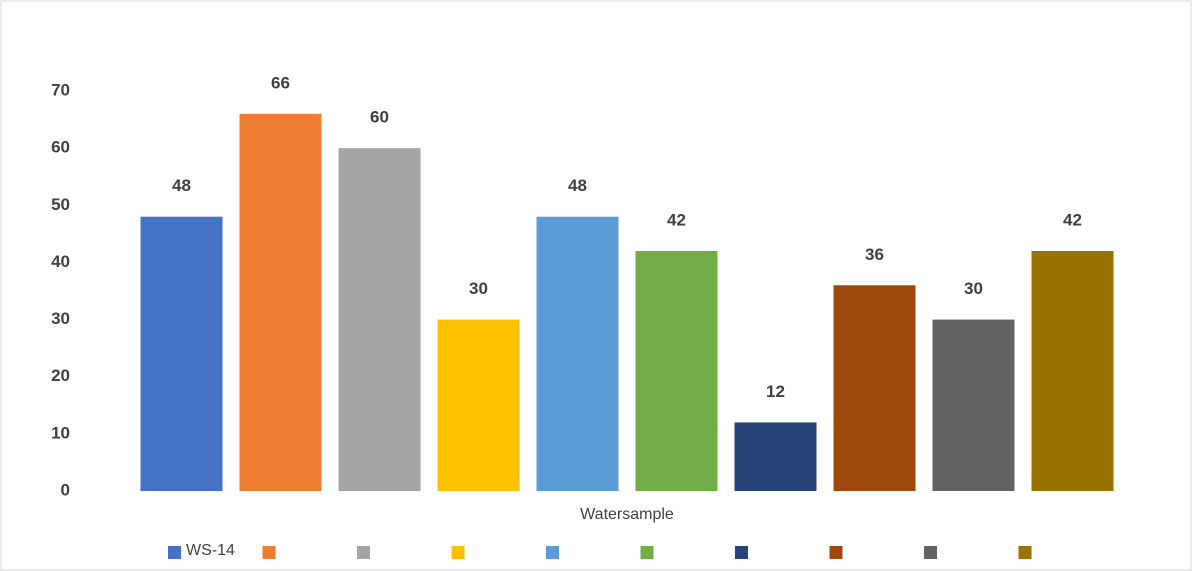  I want to click on y-tick-label: 50, so click(60, 204).